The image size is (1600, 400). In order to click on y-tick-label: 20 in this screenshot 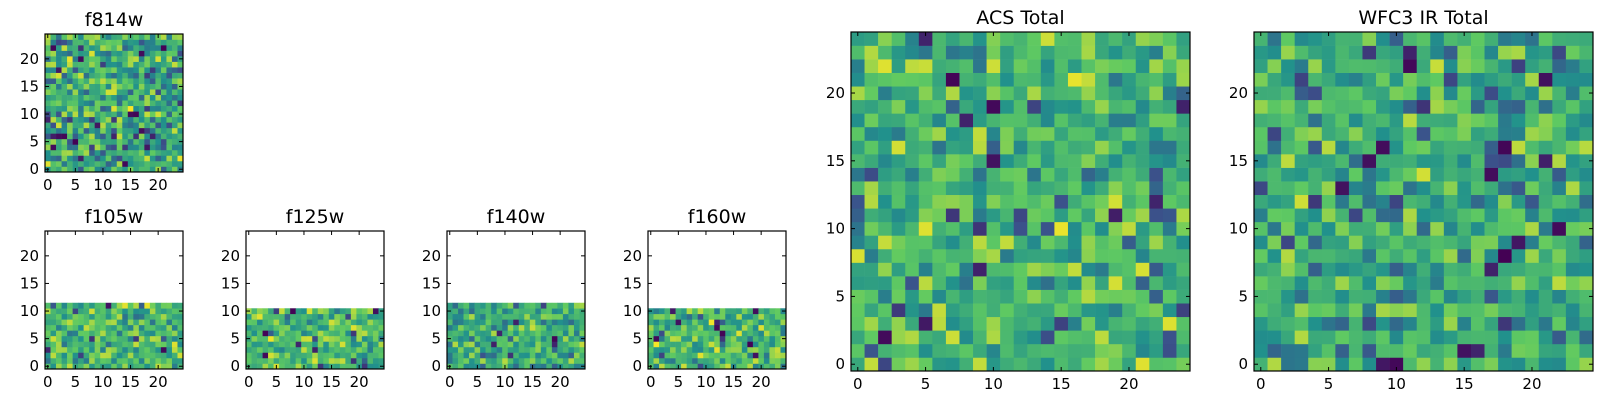, I will do `click(835, 93)`.